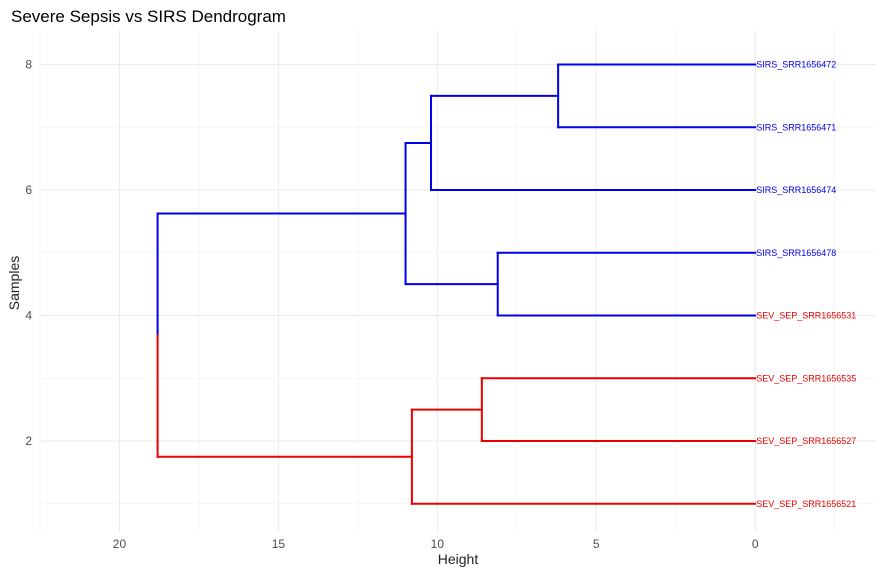 This screenshot has height=574, width=883. I want to click on x-tick-label: 15, so click(279, 544).